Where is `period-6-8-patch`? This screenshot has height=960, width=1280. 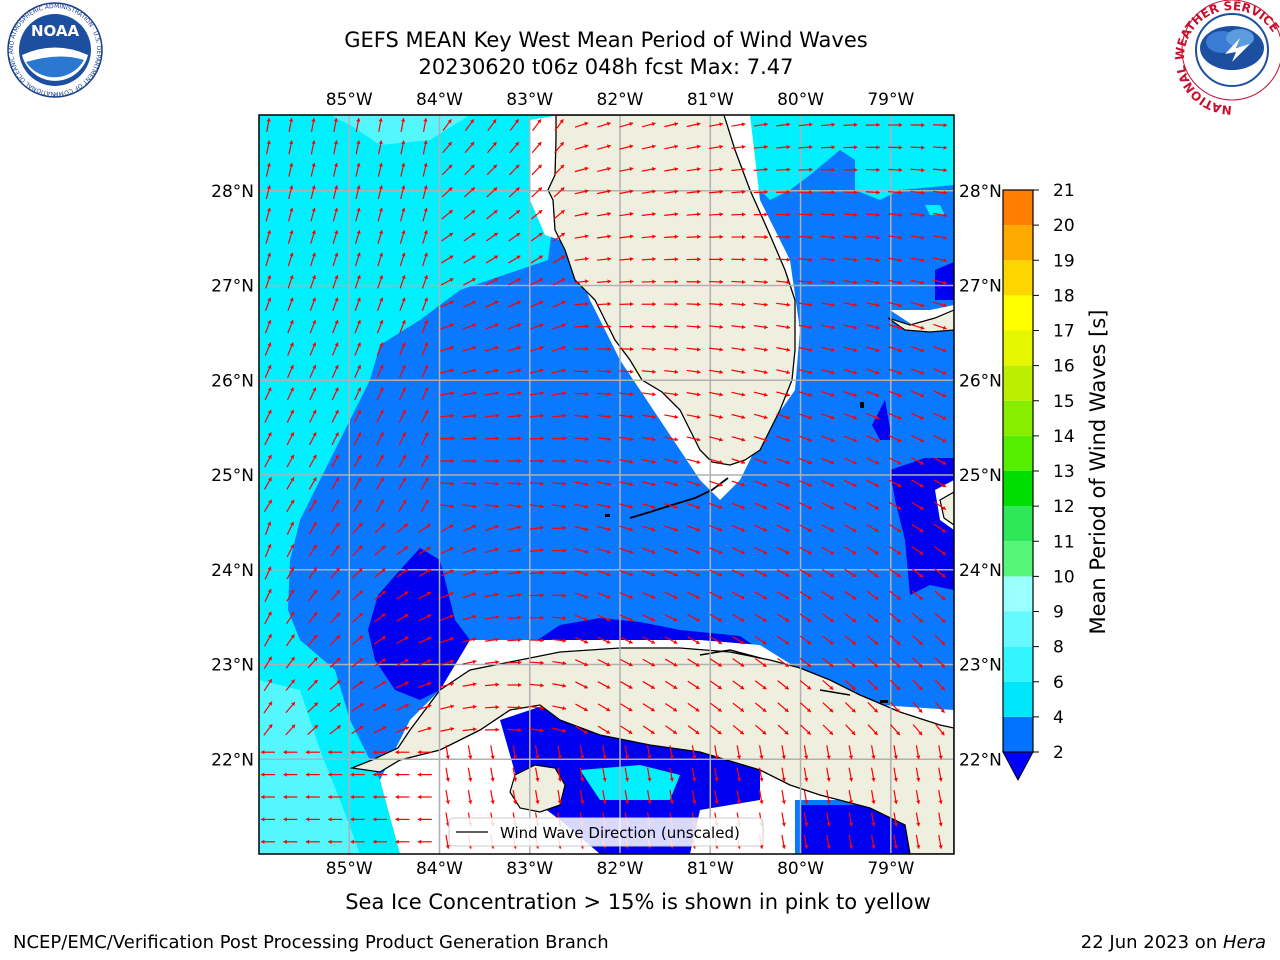
period-6-8-patch is located at coordinates (309, 767).